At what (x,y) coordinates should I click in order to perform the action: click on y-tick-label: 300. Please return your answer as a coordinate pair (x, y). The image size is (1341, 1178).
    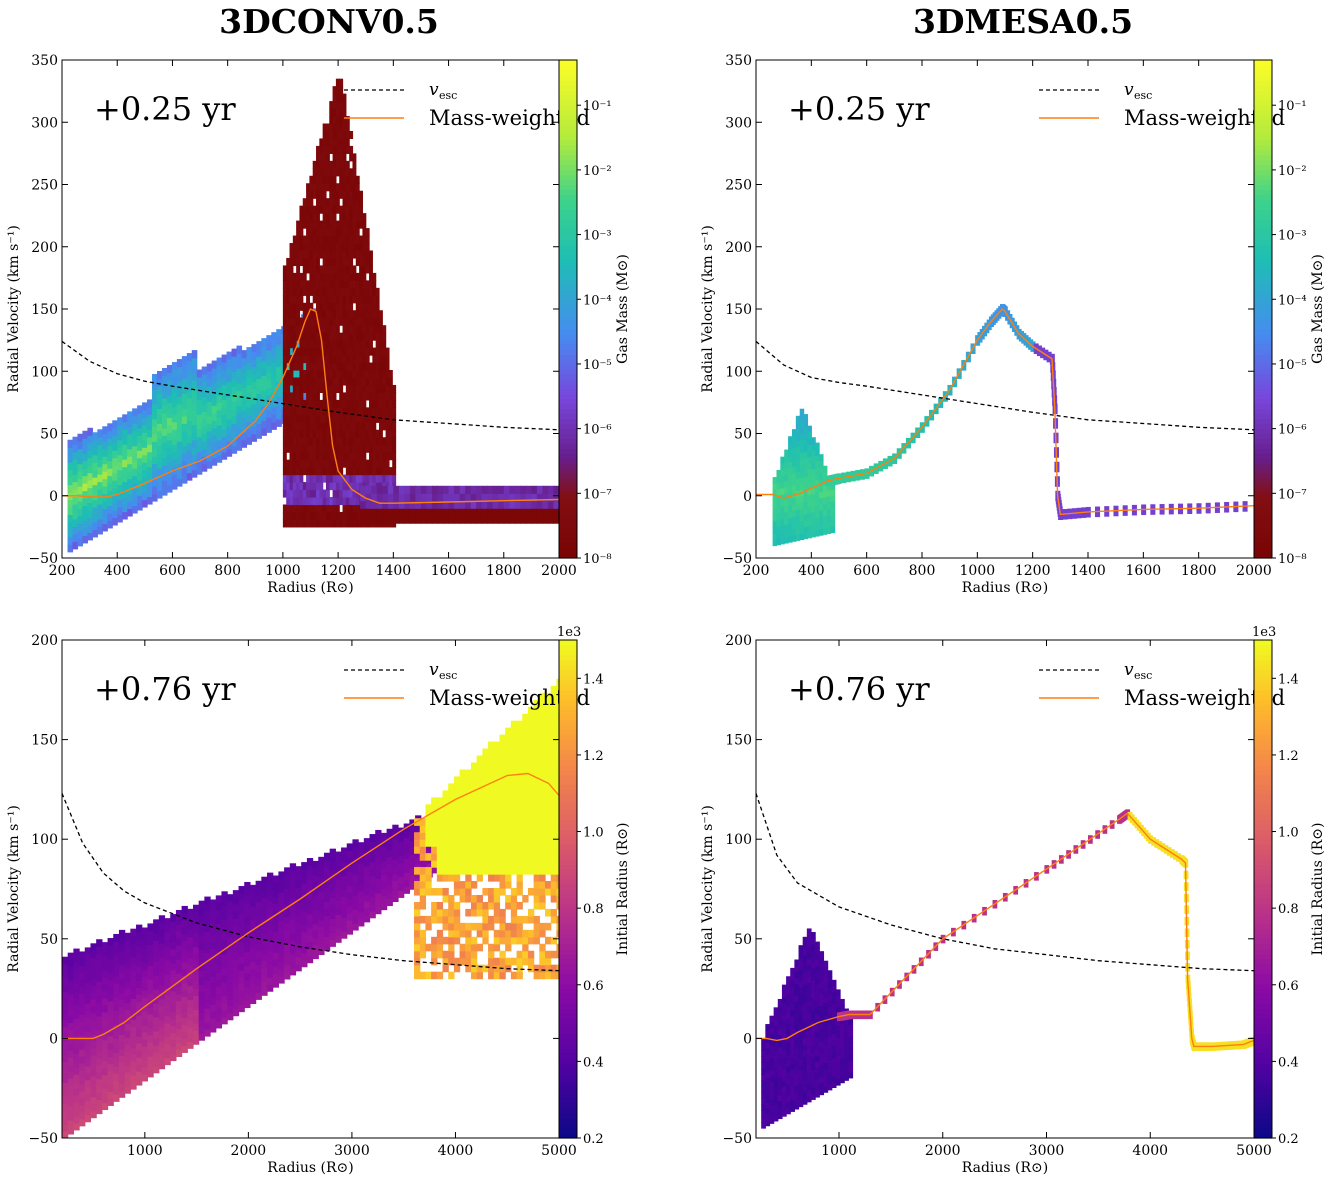
    Looking at the image, I should click on (738, 123).